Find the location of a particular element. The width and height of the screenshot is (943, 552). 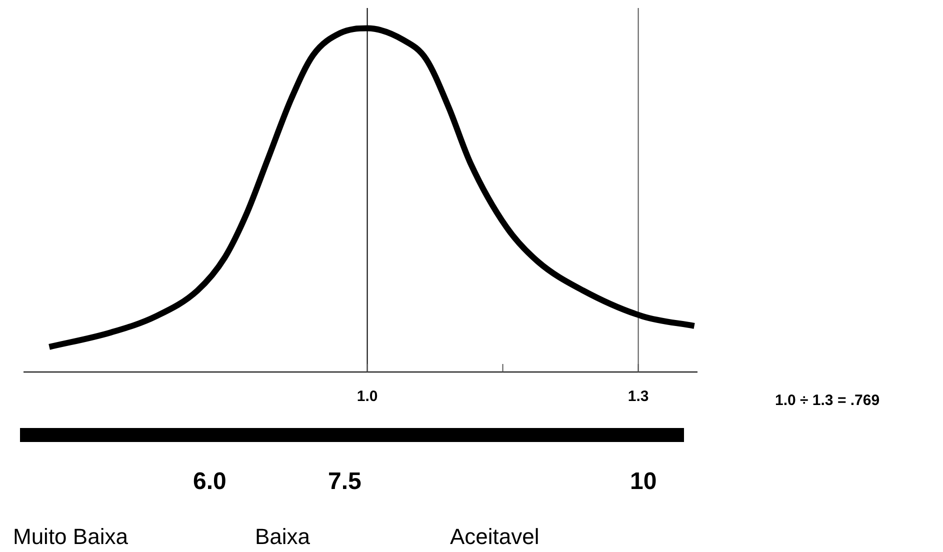

text: 7.5 is located at coordinates (345, 482).